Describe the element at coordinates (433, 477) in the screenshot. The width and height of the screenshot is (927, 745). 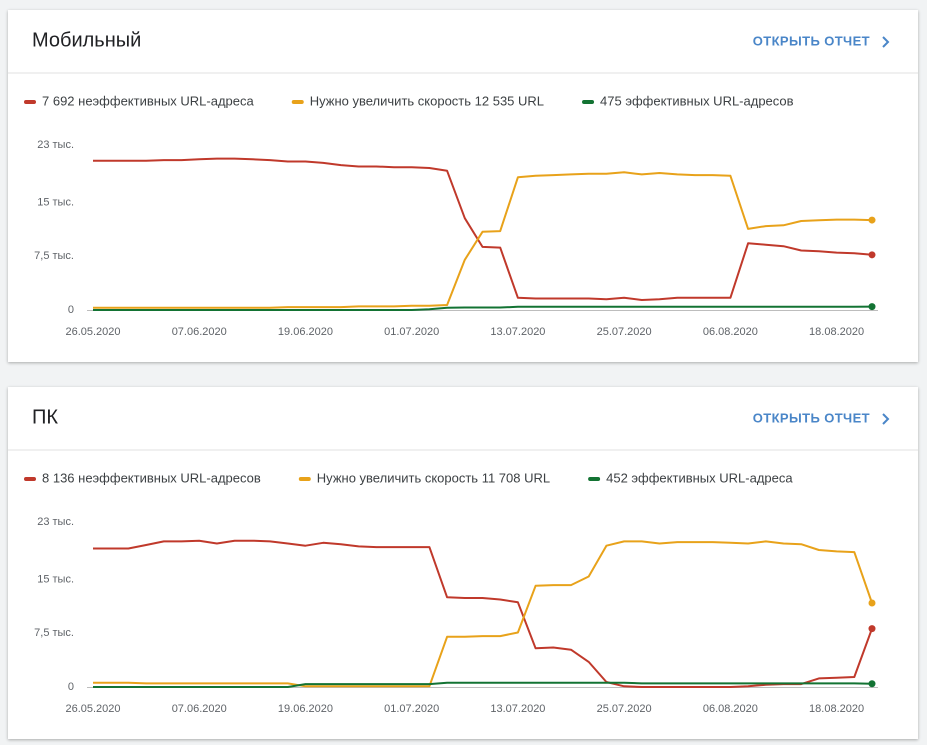
I see `legend-label: Нужно увеличить скорость 11 708 URL` at that location.